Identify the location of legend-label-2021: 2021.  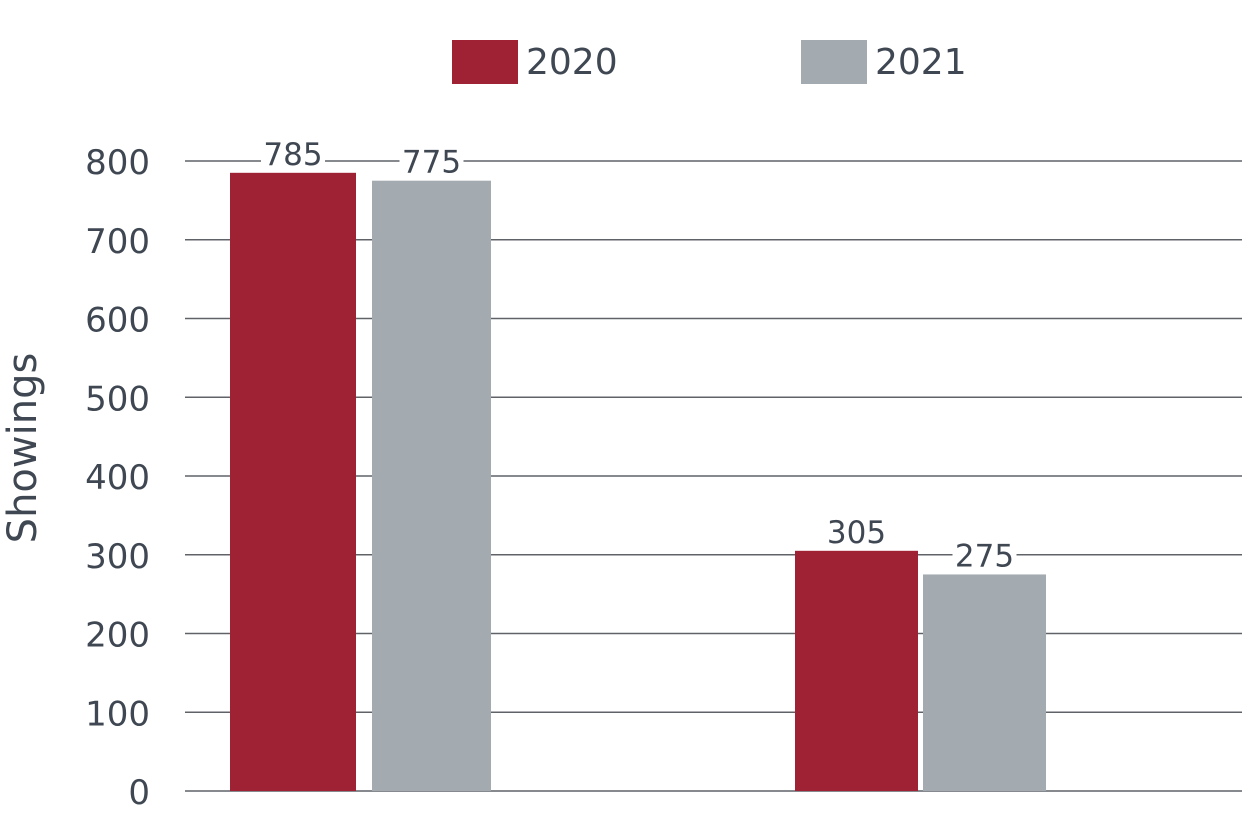
(921, 62).